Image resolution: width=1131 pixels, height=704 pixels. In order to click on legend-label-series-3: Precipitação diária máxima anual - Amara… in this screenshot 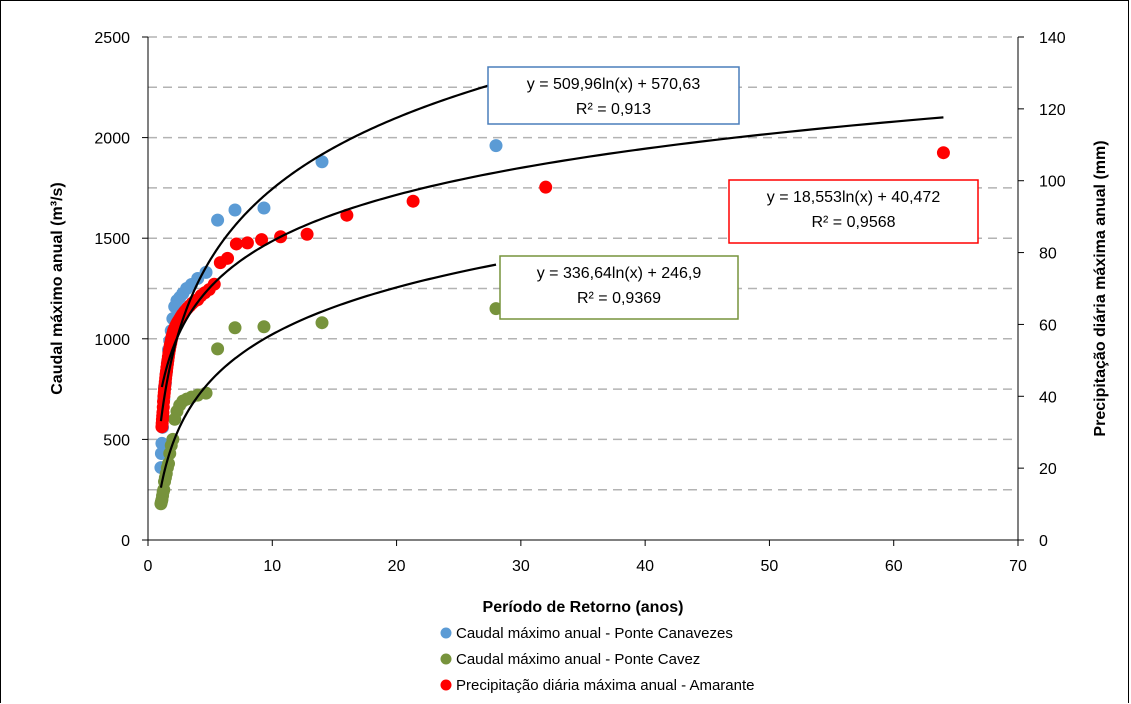, I will do `click(605, 685)`.